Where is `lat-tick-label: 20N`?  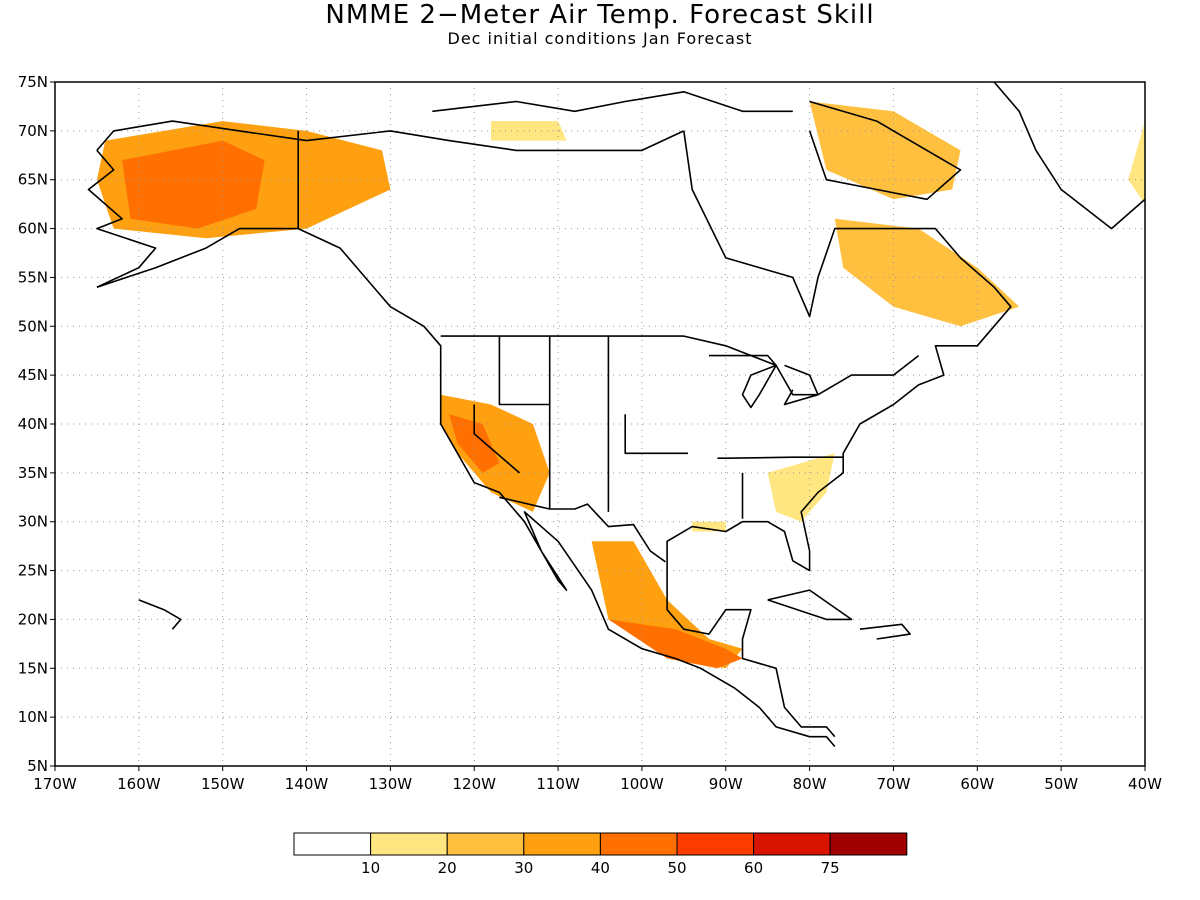
lat-tick-label: 20N is located at coordinates (33, 619).